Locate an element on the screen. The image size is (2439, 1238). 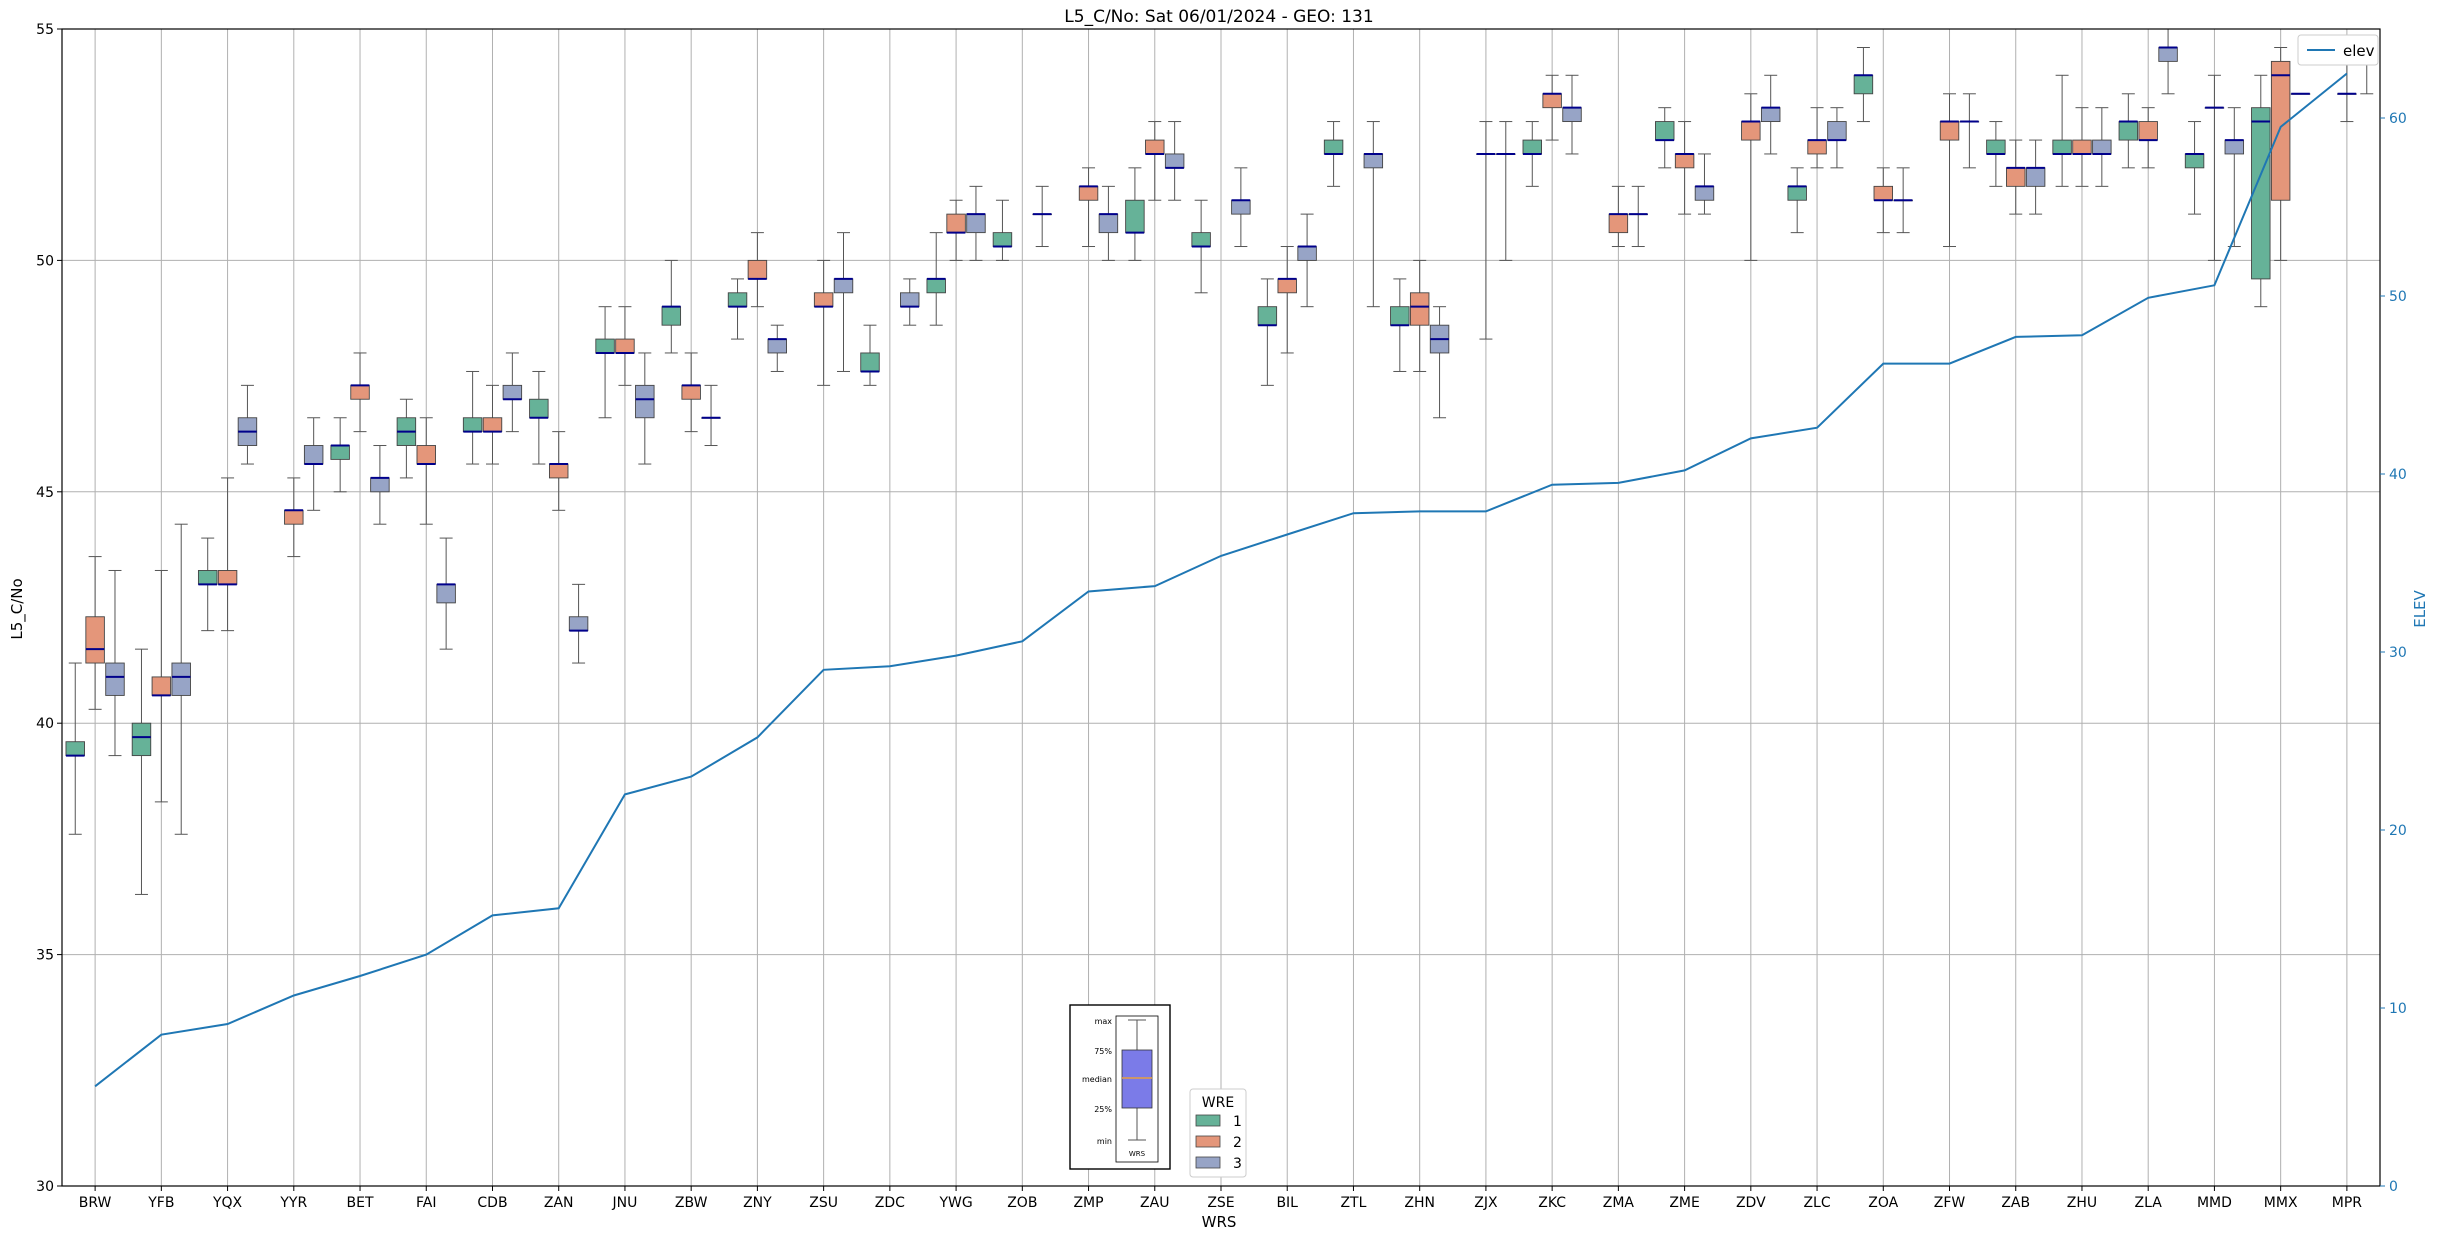
box-wre3-zmp is located at coordinates (1108, 223).